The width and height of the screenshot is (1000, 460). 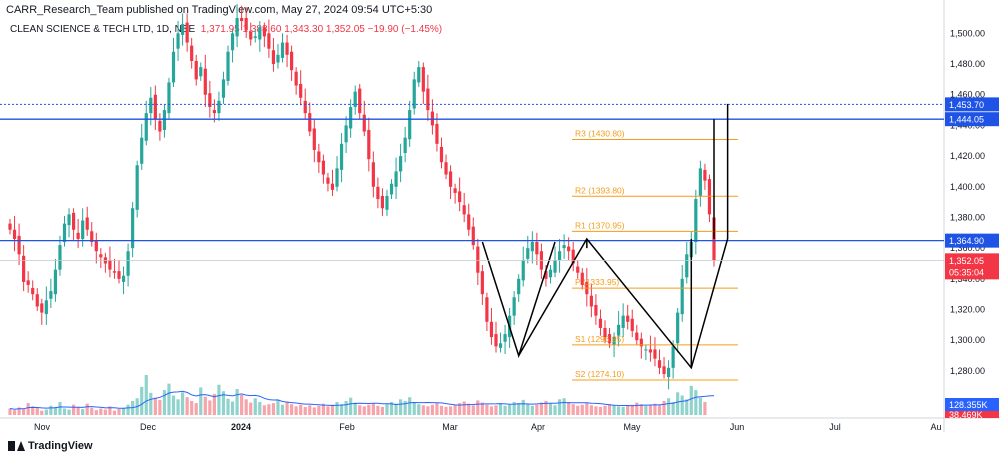 I want to click on x-tick-label: Feb, so click(x=347, y=427).